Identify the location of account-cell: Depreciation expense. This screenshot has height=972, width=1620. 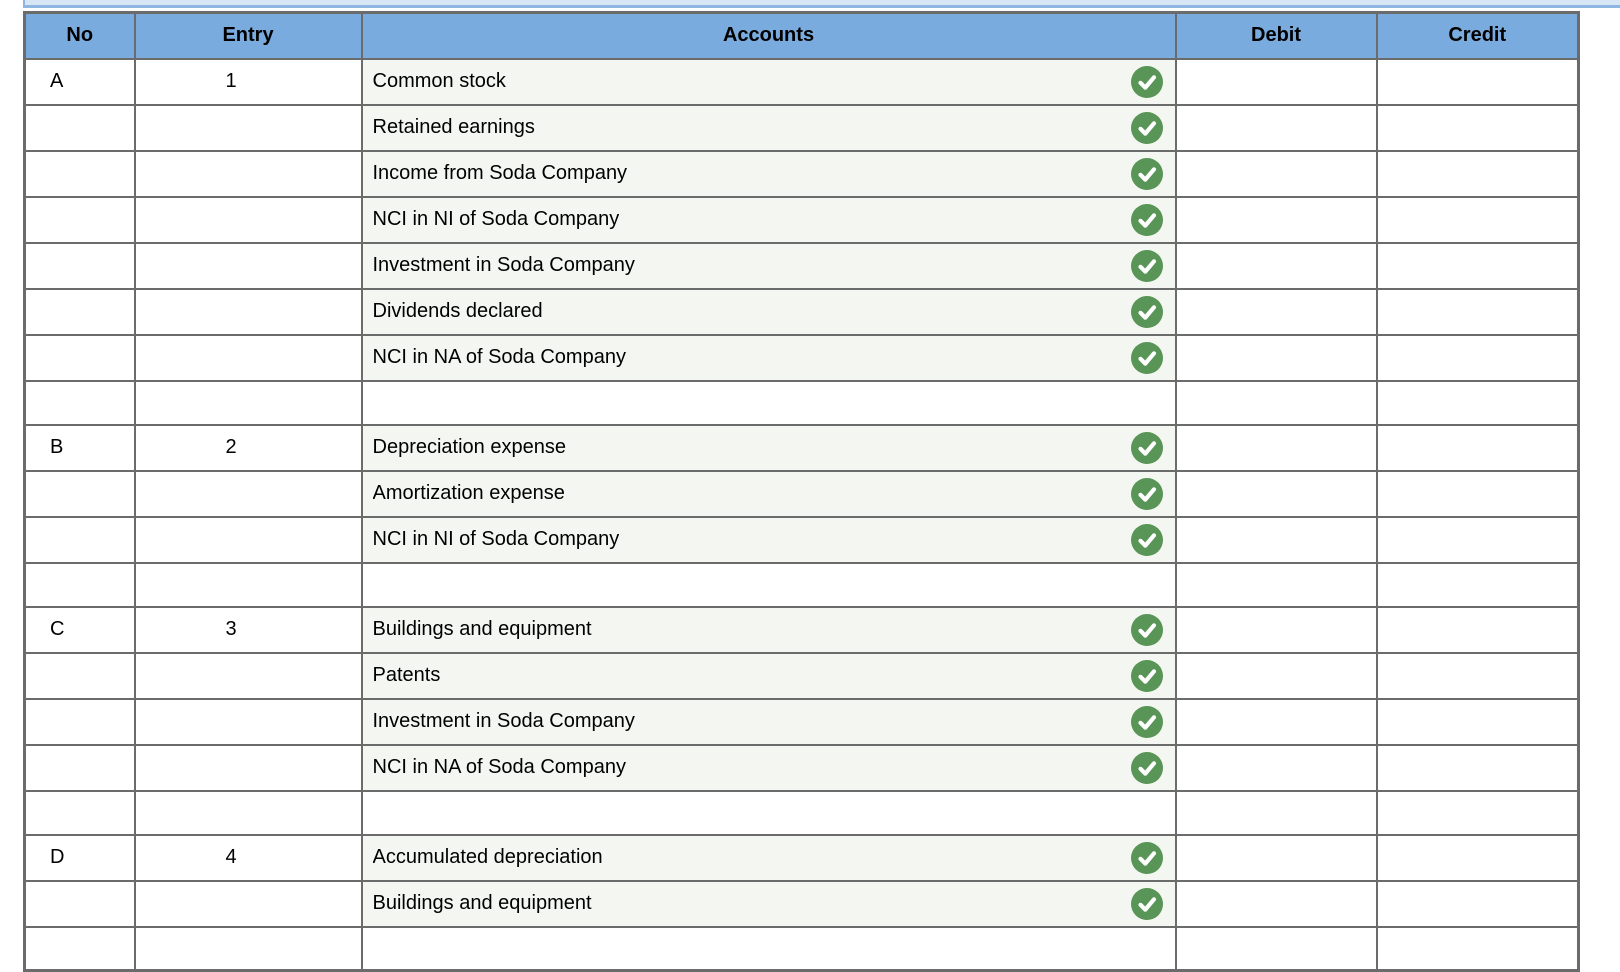
(768, 447).